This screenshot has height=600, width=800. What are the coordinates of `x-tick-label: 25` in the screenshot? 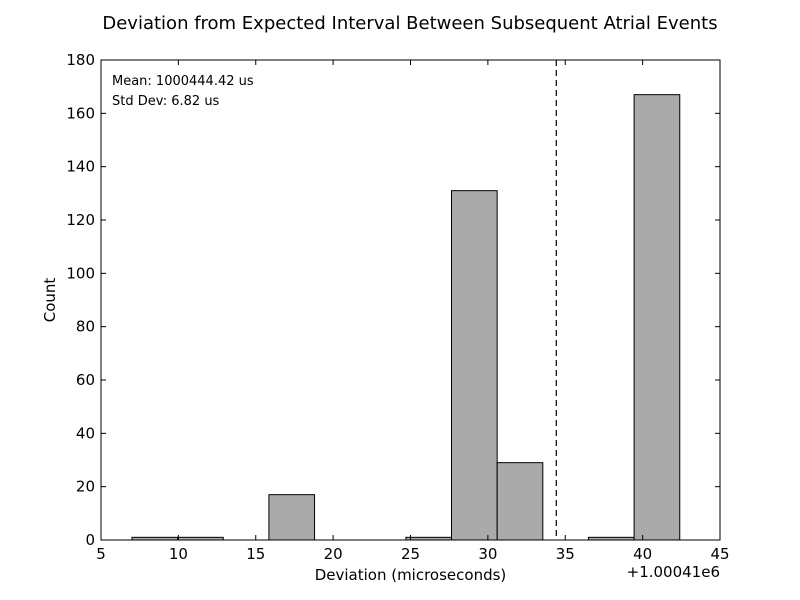 It's located at (410, 554).